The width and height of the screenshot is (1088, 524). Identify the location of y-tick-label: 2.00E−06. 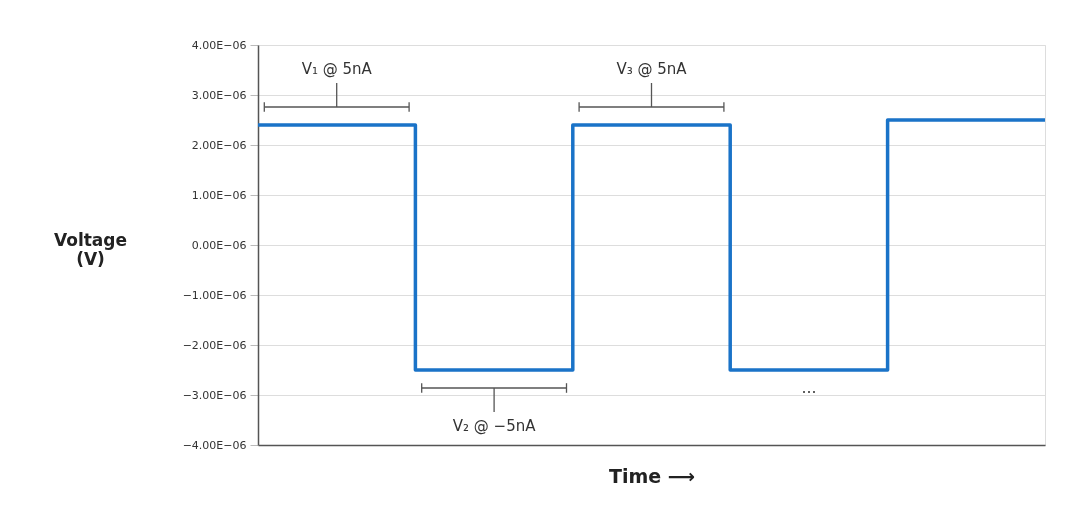
(219, 145).